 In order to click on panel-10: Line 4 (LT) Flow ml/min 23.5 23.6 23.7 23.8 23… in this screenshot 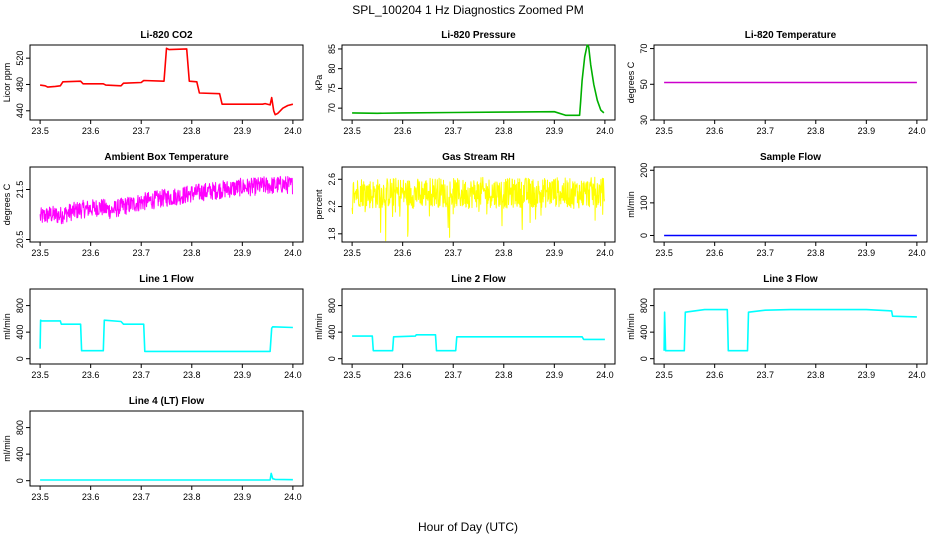, I will do `click(153, 449)`.